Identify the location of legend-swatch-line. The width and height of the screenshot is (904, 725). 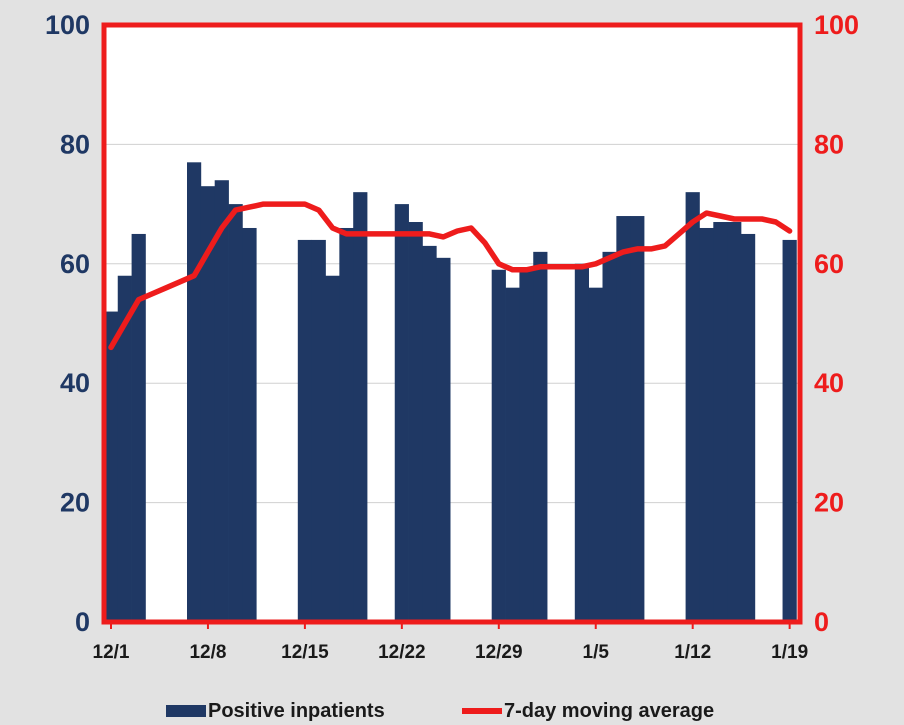
(482, 711).